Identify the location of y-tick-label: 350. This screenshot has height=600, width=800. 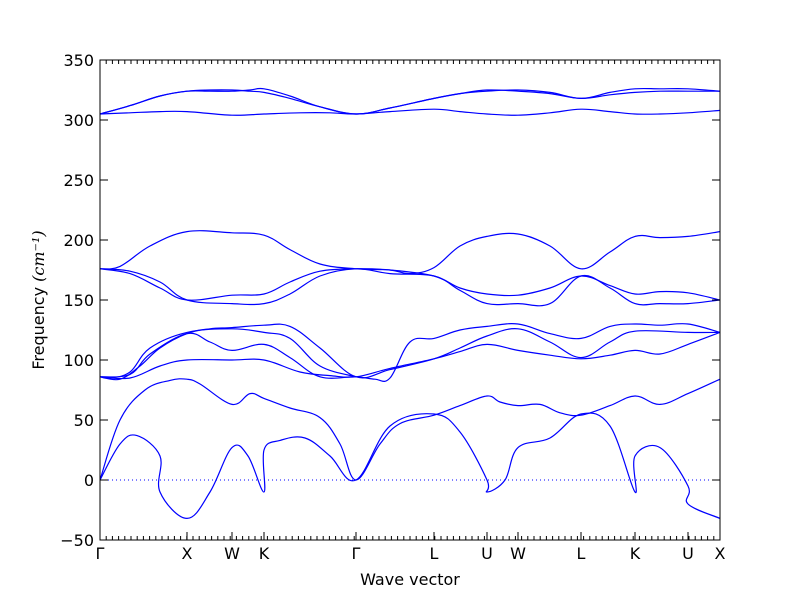
(78, 60).